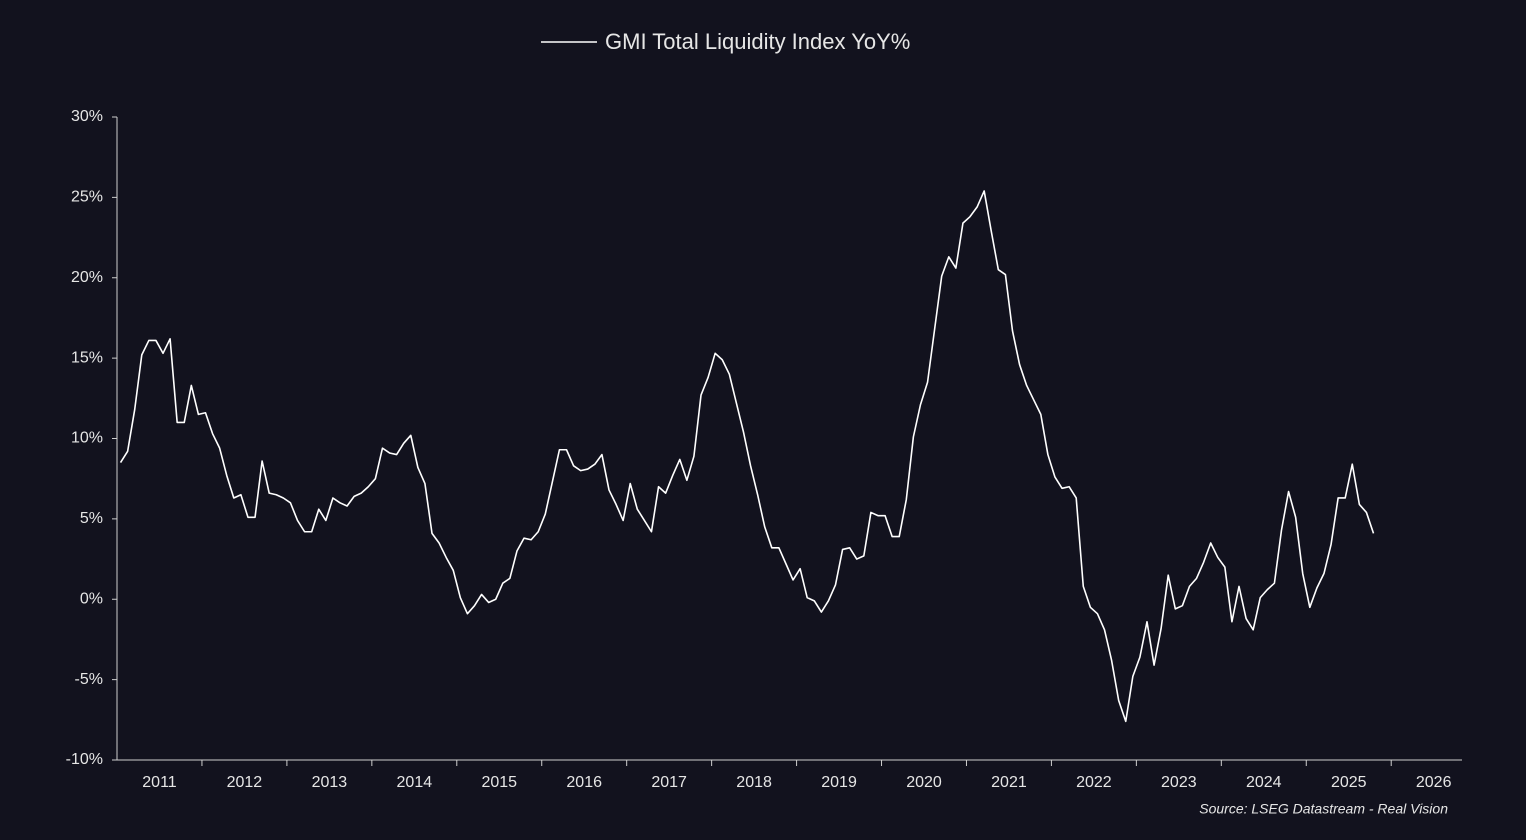  Describe the element at coordinates (245, 782) in the screenshot. I see `x-tick-label: 2012` at that location.